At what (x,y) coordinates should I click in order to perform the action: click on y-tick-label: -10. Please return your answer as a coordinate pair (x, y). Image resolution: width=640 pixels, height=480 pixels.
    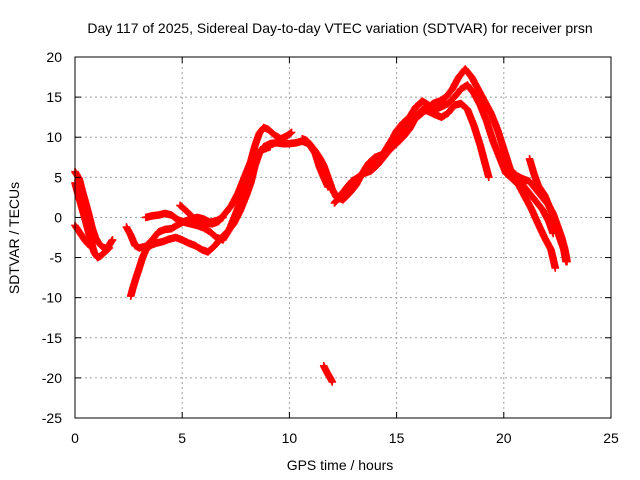
    Looking at the image, I should click on (52, 298).